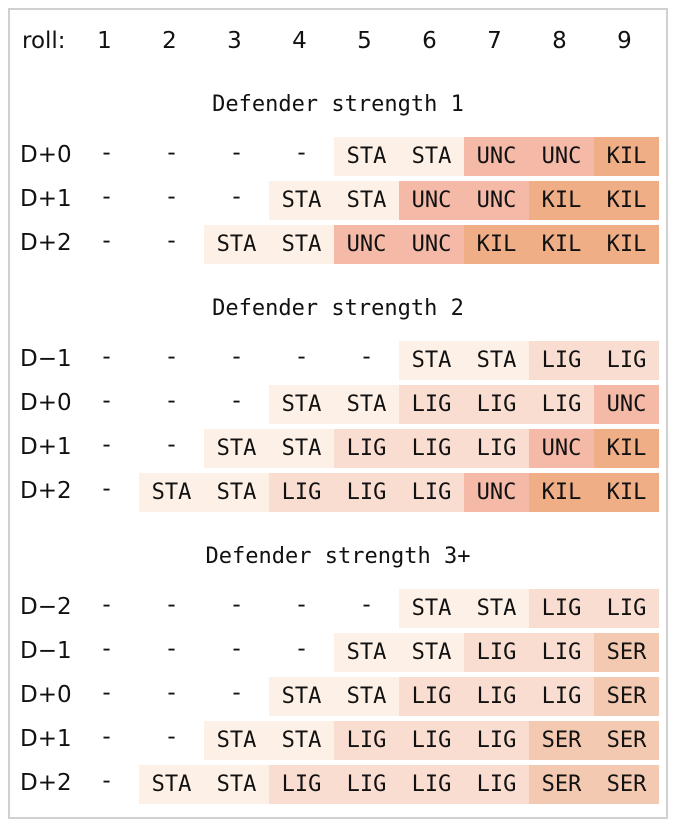  Describe the element at coordinates (234, 41) in the screenshot. I see `roll-column-header: 3` at that location.